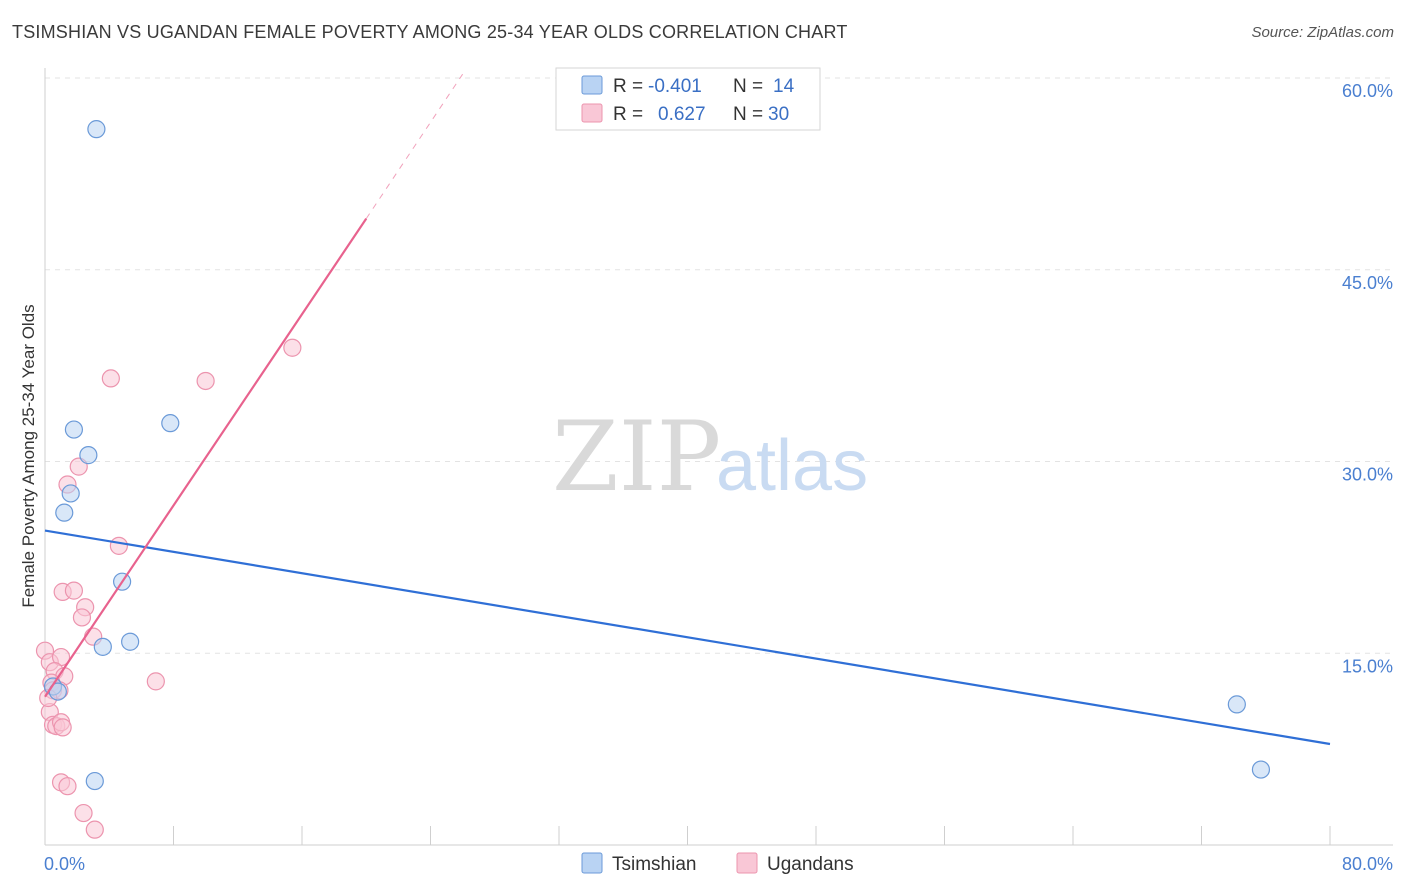  Describe the element at coordinates (414, 146) in the screenshot. I see `ugandans-trend-extension` at that location.